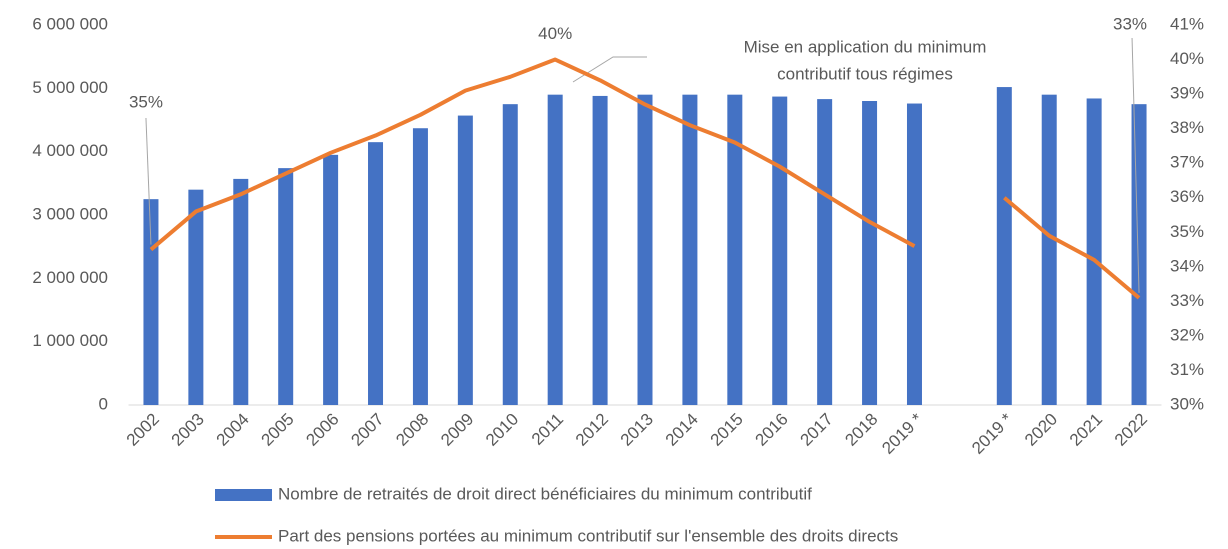  Describe the element at coordinates (1131, 430) in the screenshot. I see `x-tick-label: 2022` at that location.